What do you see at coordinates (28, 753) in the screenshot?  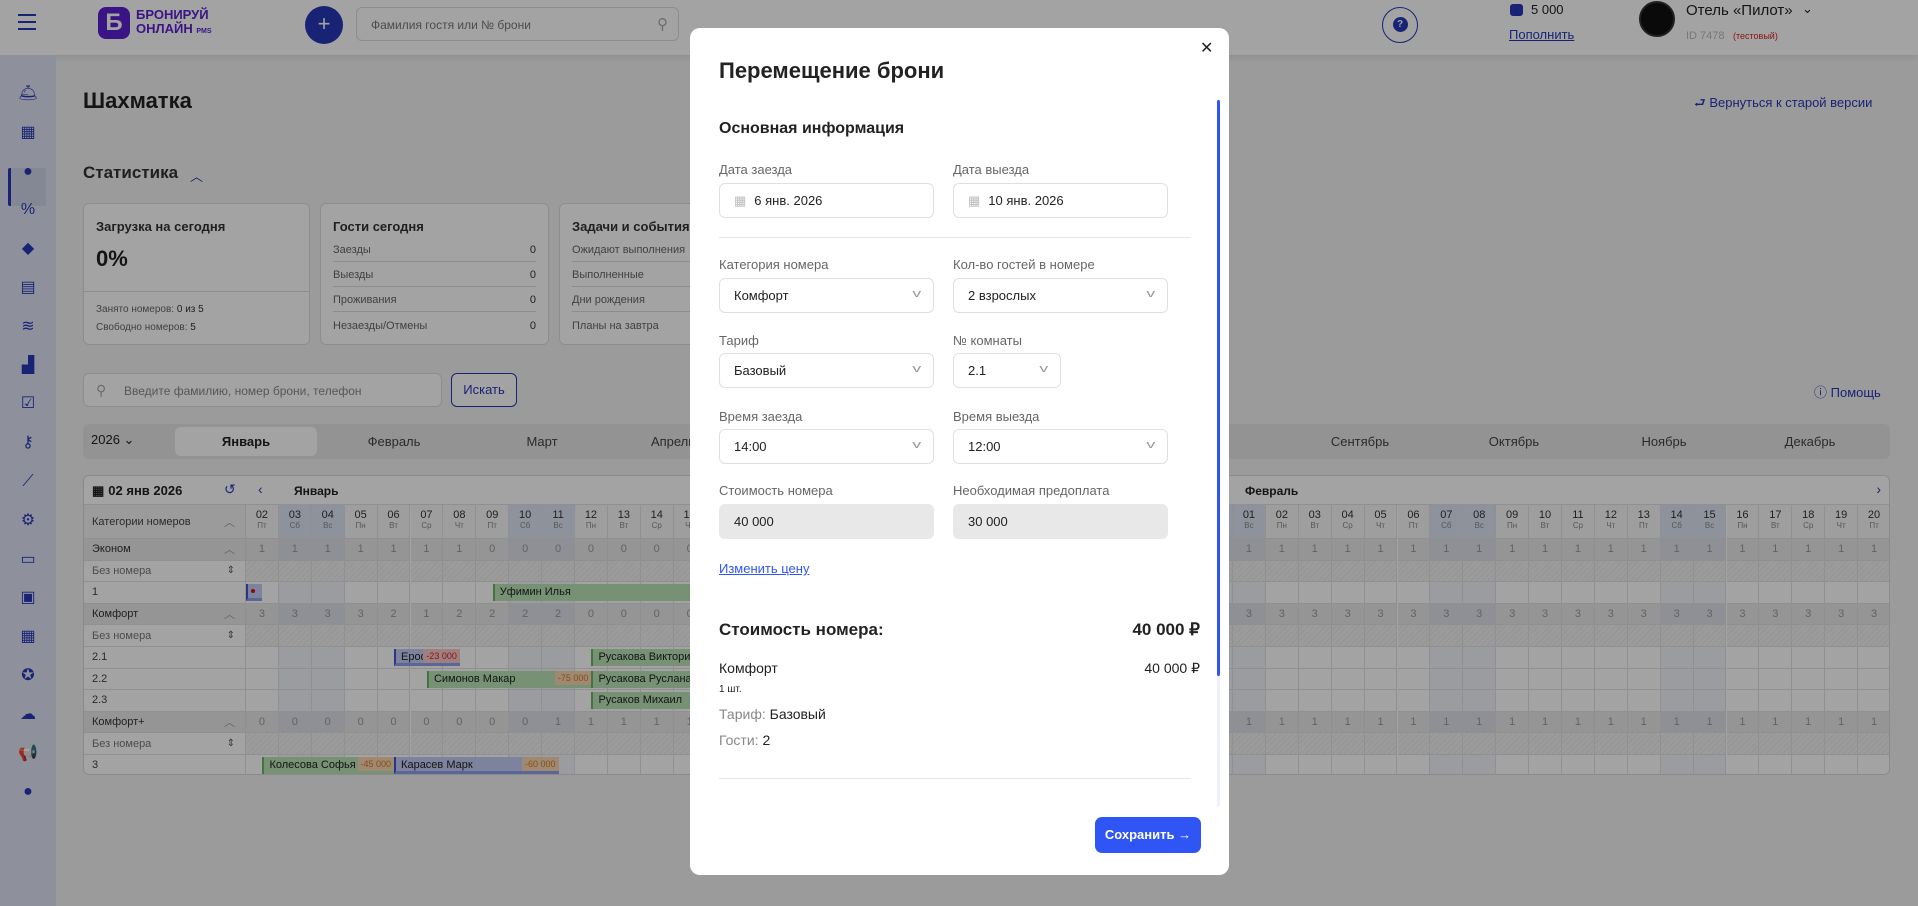 I see `megaphone-icon: 📢` at bounding box center [28, 753].